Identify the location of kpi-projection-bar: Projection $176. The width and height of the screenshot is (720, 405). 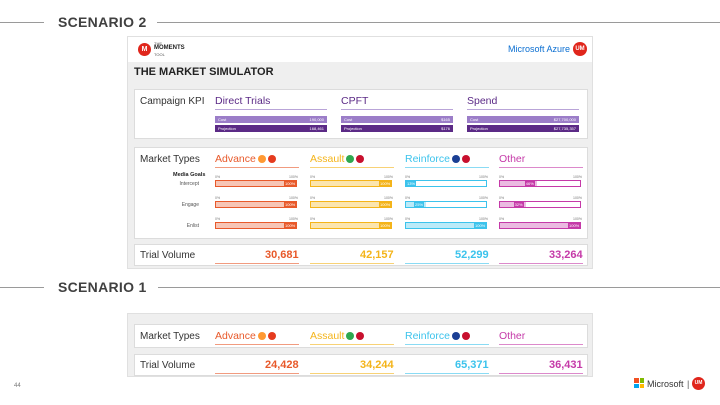
(397, 128).